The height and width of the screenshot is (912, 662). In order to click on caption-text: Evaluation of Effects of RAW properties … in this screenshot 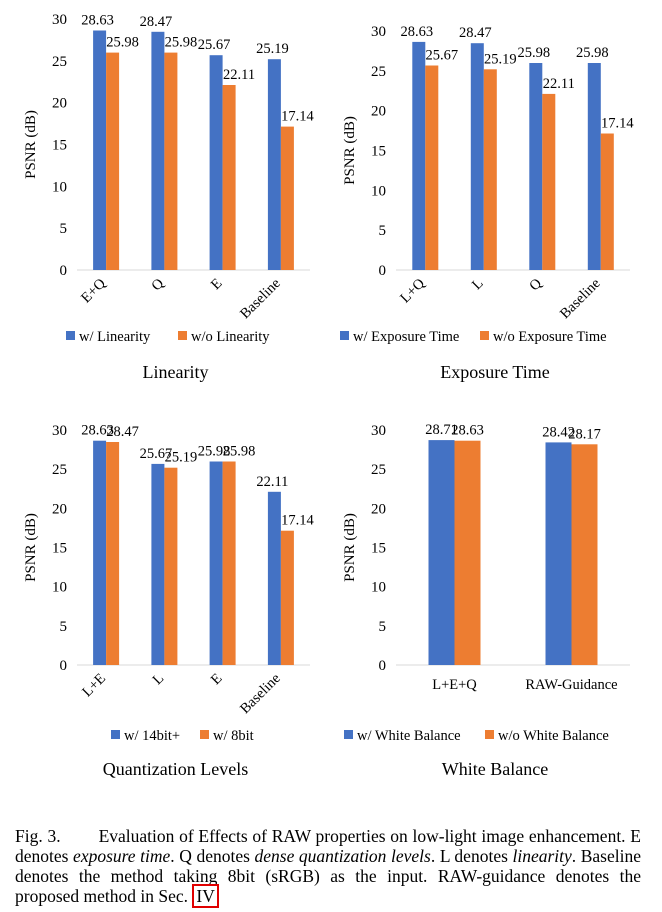, I will do `click(328, 845)`.